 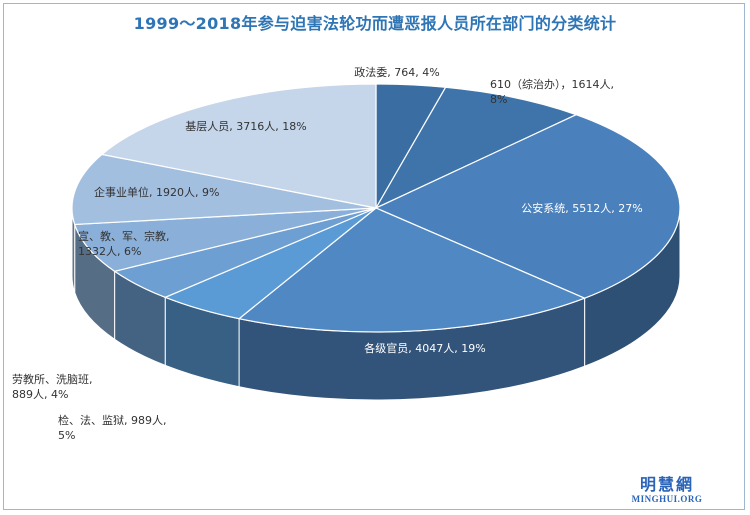 What do you see at coordinates (124, 236) in the screenshot?
I see `slice-label-line: 宣、教、军、宗教,` at bounding box center [124, 236].